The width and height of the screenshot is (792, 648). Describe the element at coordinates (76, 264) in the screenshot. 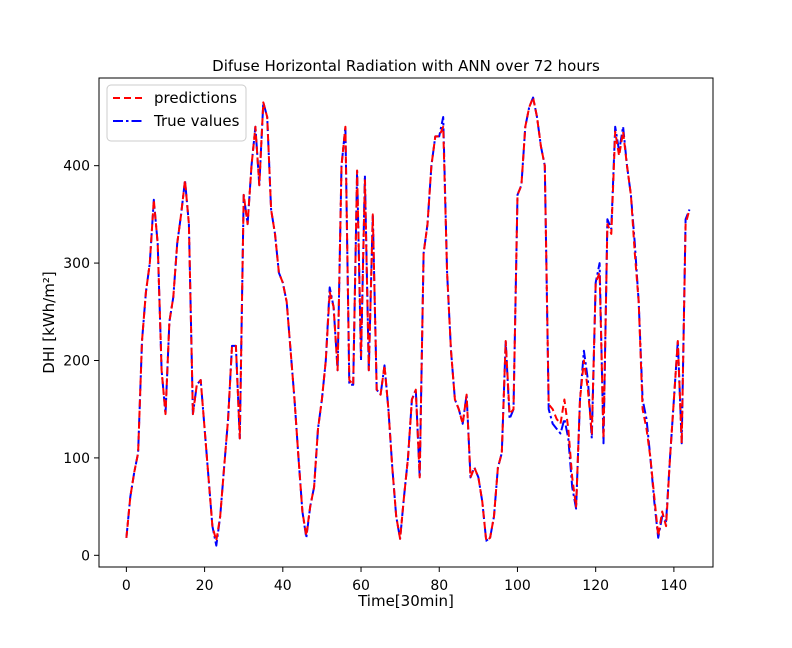

I see `y-tick-label: 300` at that location.